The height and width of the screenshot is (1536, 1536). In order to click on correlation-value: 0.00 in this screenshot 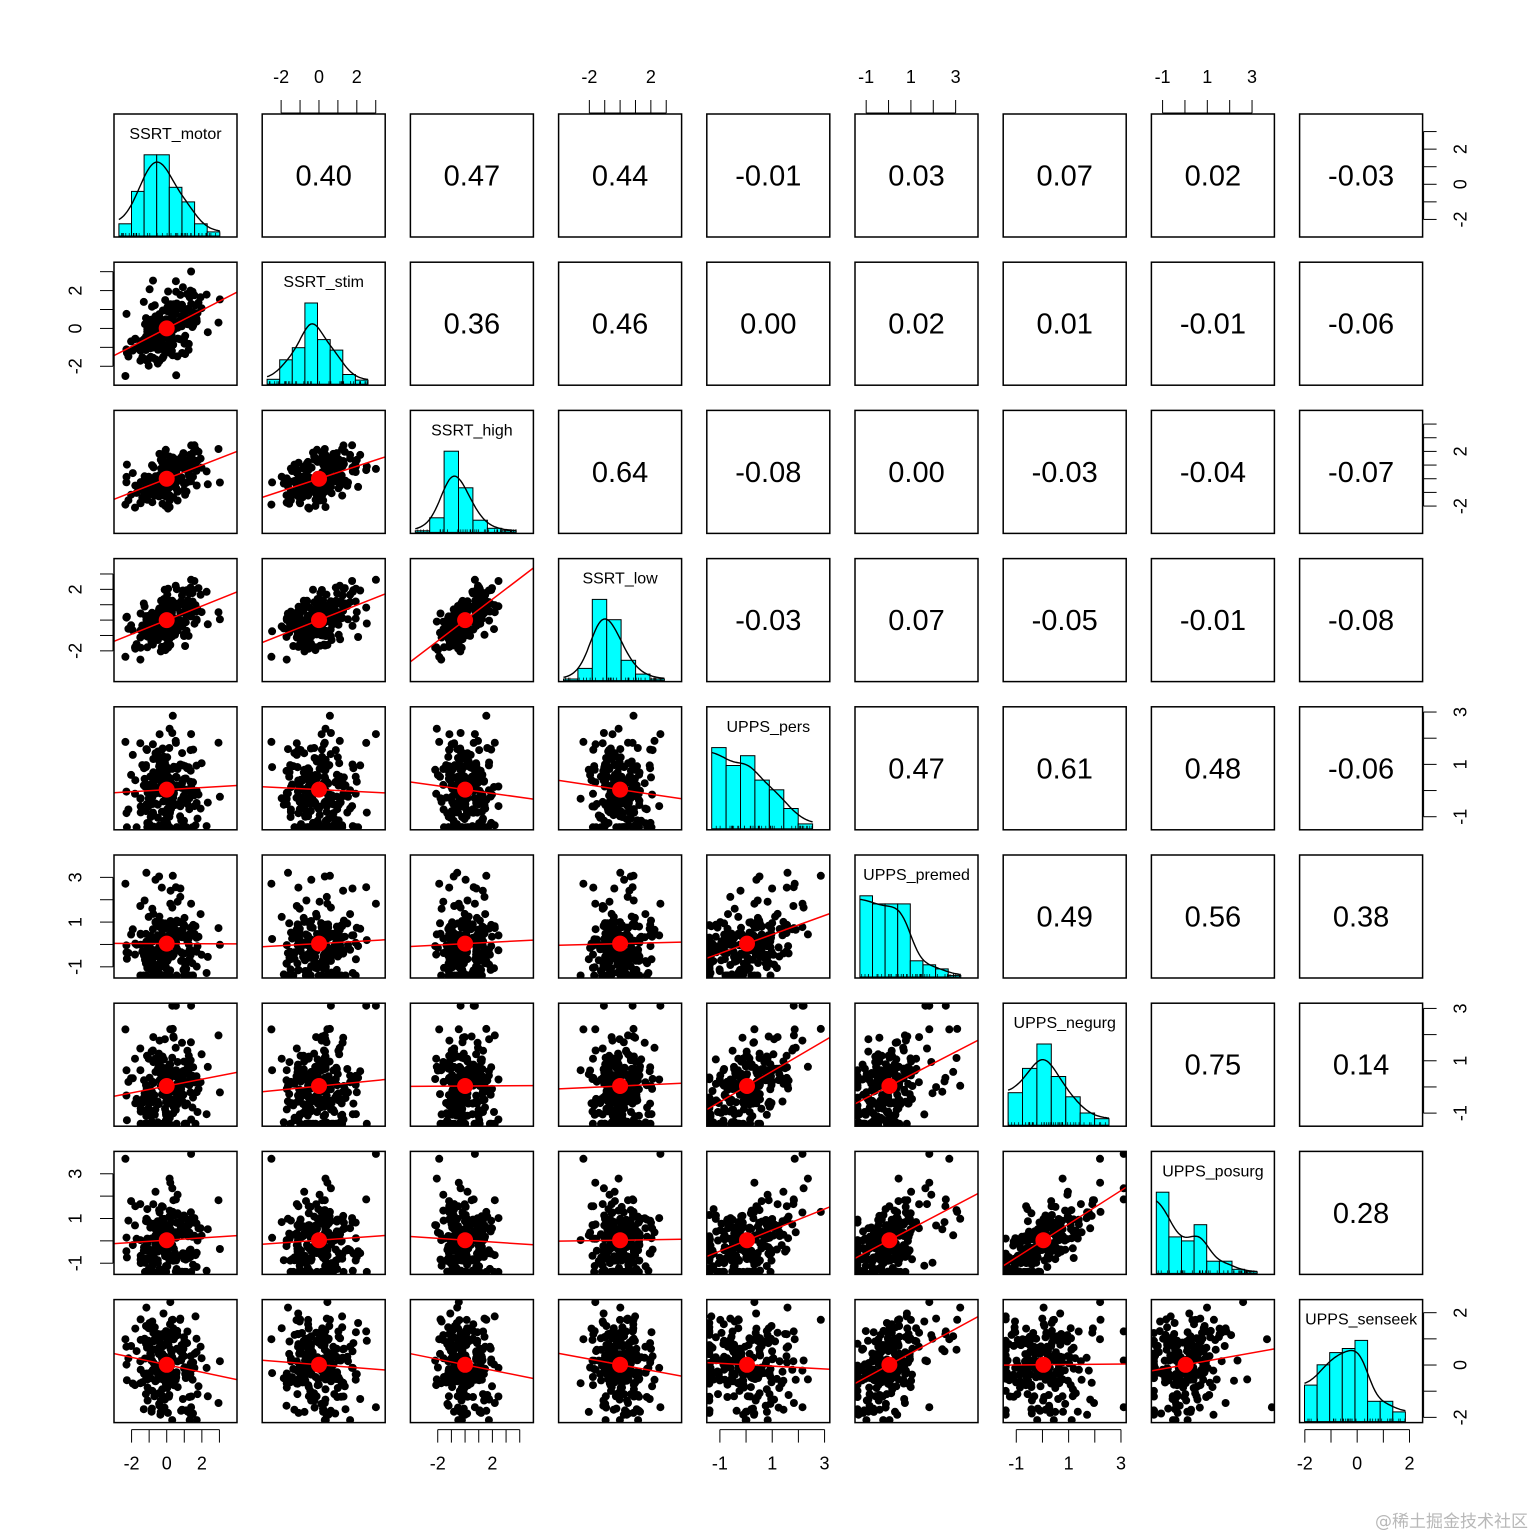, I will do `click(916, 473)`.